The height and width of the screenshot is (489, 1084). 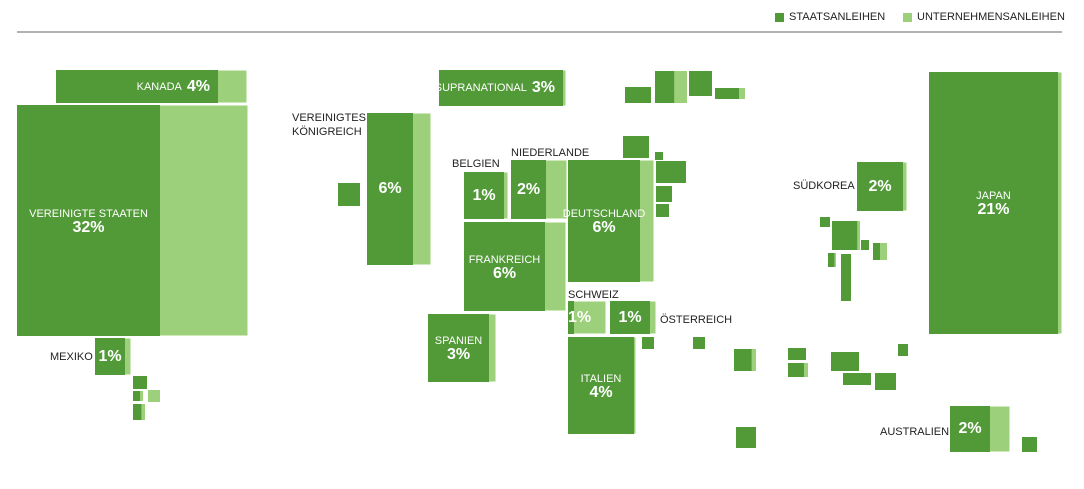 What do you see at coordinates (601, 378) in the screenshot?
I see `country-name: ITALIEN` at bounding box center [601, 378].